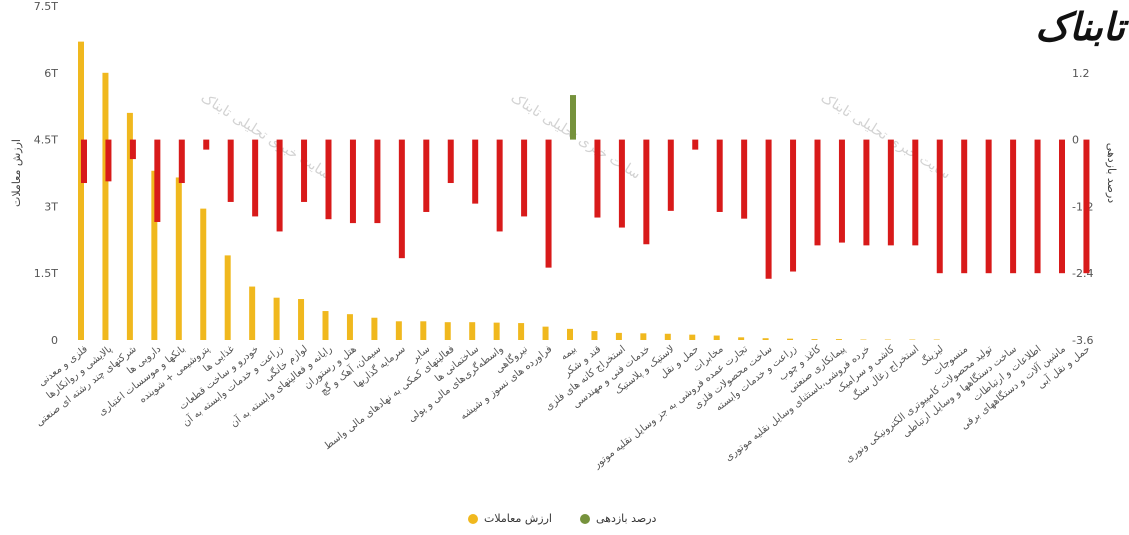  I want to click on left-tick-label: 6T, so click(51, 73).